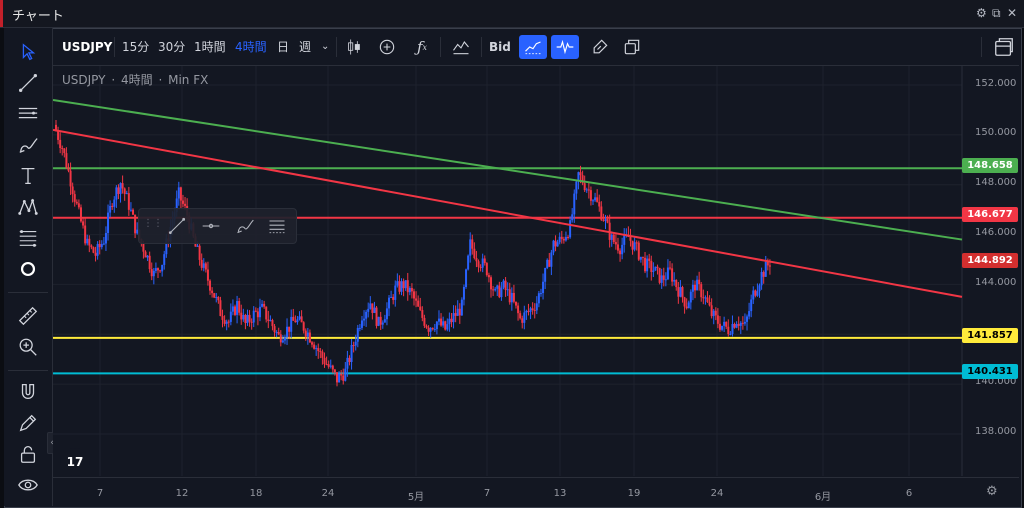 The width and height of the screenshot is (1024, 508). Describe the element at coordinates (325, 46) in the screenshot. I see `chevron-down-icon: ⌄` at that location.